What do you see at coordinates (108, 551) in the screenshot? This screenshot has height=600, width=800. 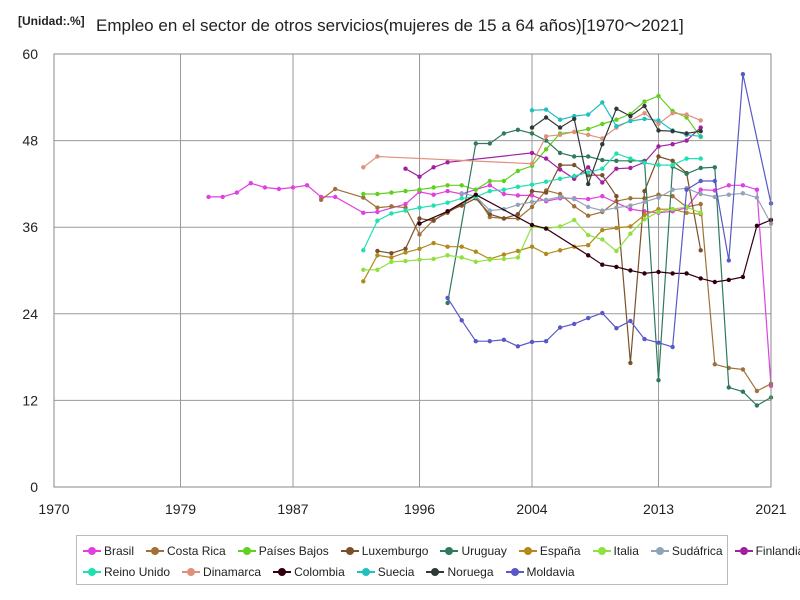 I see `legend-item: Brasil` at bounding box center [108, 551].